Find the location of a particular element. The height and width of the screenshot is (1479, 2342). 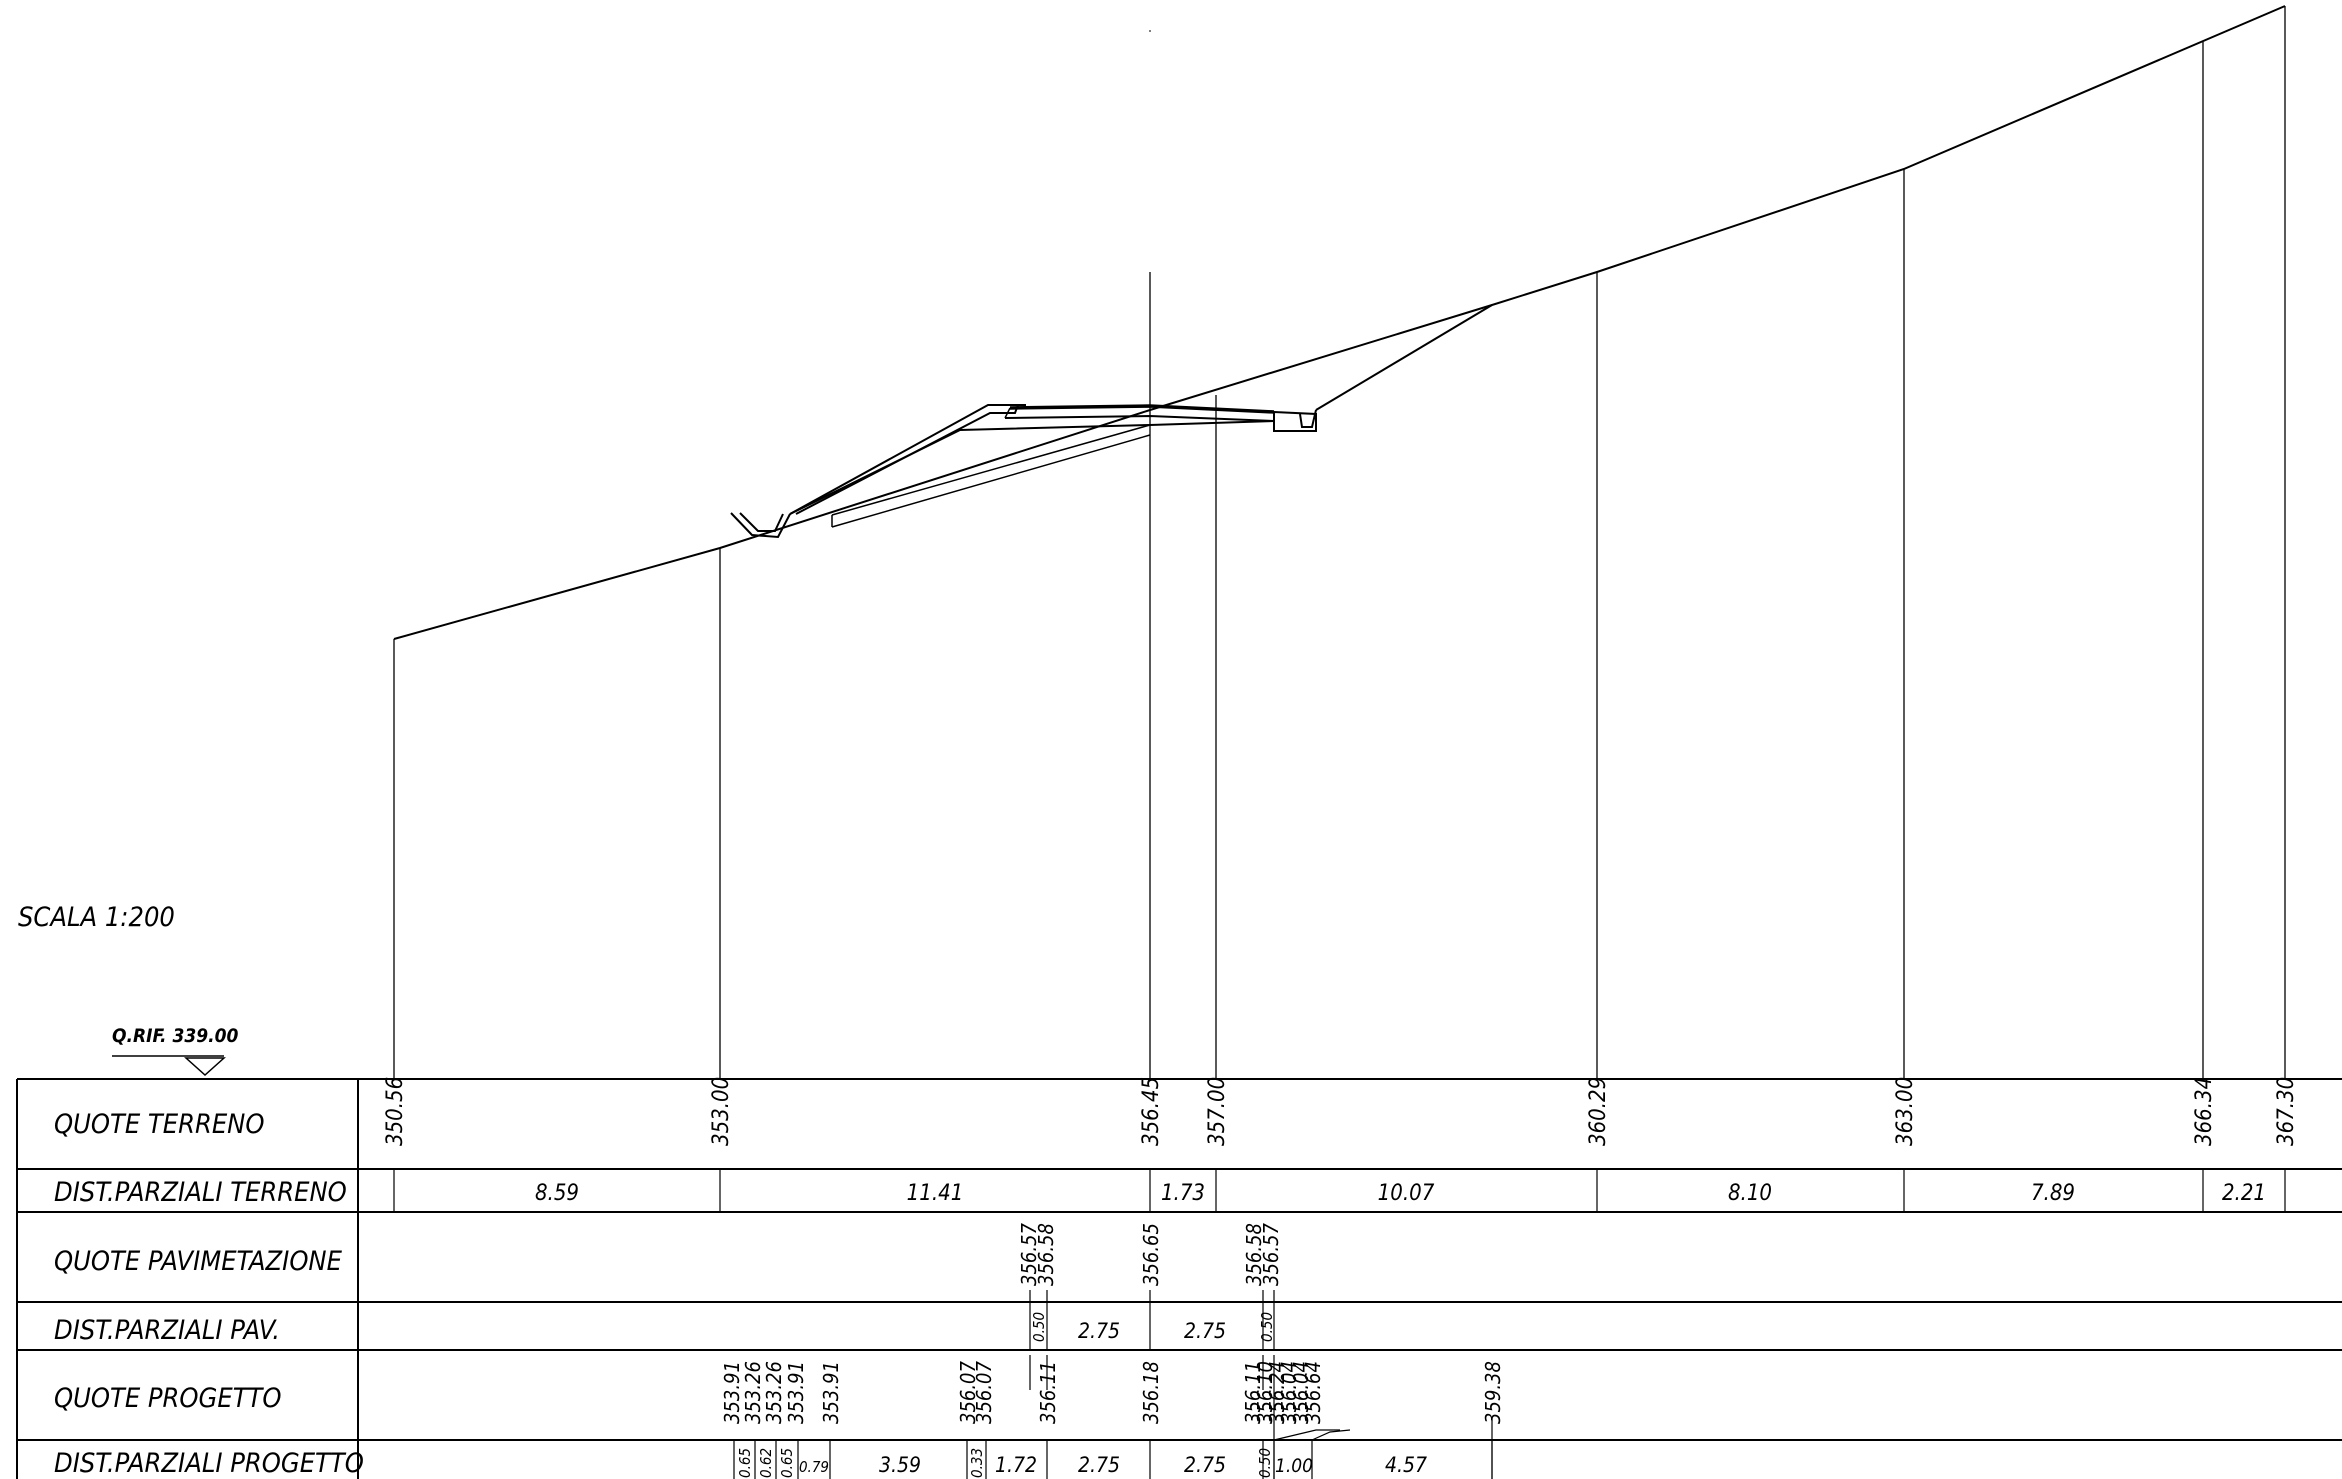

project-elevation: 359.38 is located at coordinates (1493, 1392).